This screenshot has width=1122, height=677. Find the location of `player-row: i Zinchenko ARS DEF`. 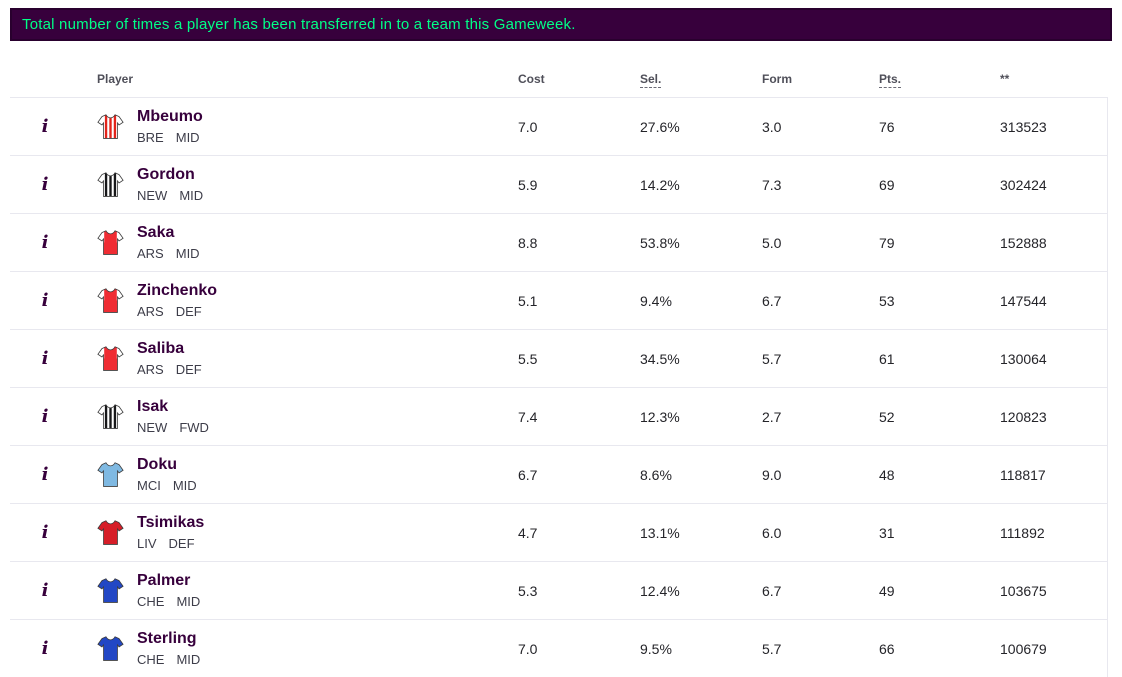

player-row: i Zinchenko ARS DEF is located at coordinates (558, 300).